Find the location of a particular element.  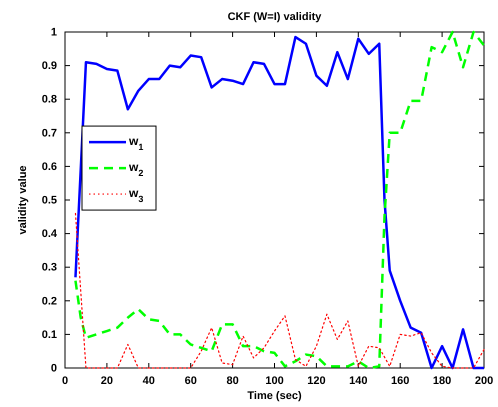

x-tick-label: 140 is located at coordinates (358, 380).